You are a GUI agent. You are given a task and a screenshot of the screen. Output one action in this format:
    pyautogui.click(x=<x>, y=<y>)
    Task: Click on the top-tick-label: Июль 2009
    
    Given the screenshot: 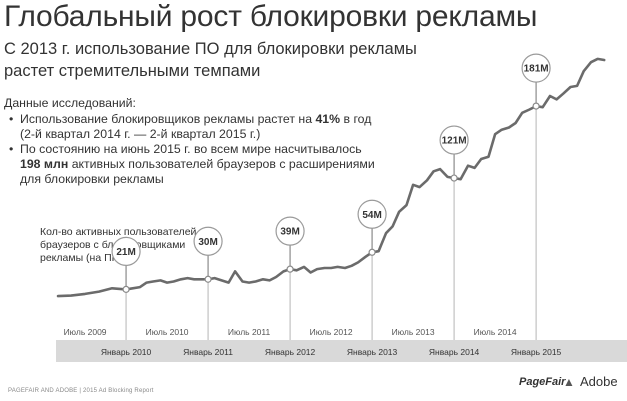 What is the action you would take?
    pyautogui.click(x=85, y=332)
    